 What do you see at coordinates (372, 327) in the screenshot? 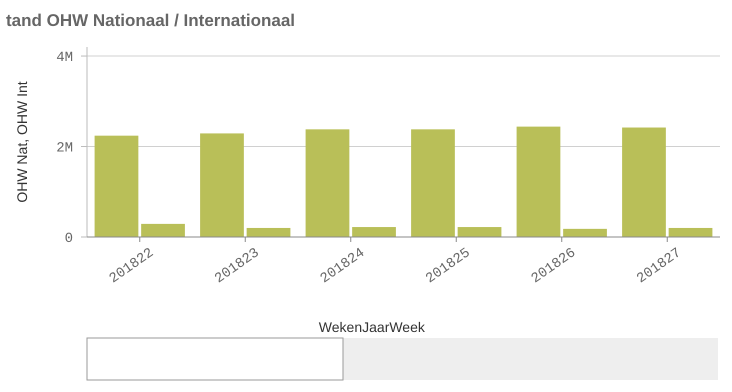
I see `x-axis-title: WekenJaarWeek` at bounding box center [372, 327].